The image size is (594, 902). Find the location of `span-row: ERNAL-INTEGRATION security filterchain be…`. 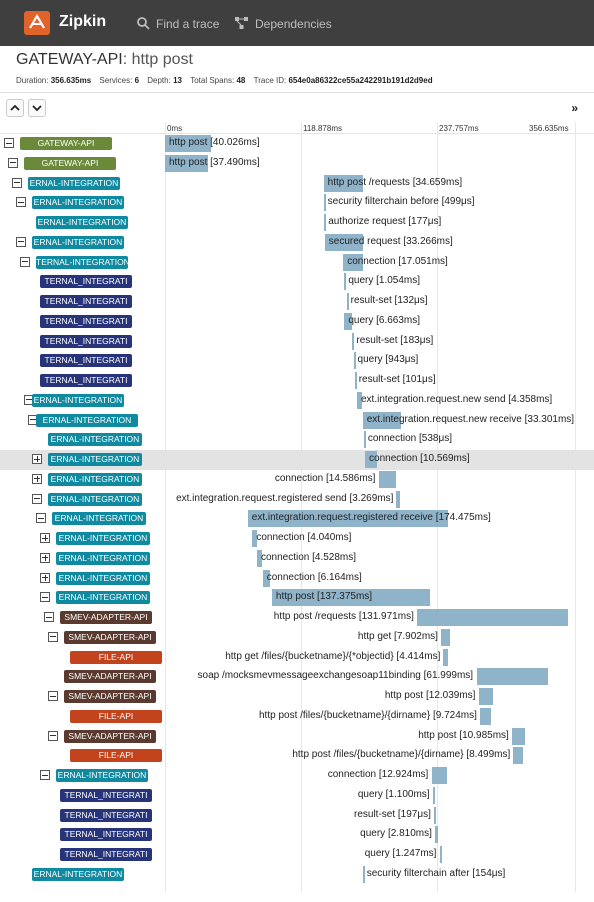

span-row: ERNAL-INTEGRATION security filterchain be… is located at coordinates (297, 203).